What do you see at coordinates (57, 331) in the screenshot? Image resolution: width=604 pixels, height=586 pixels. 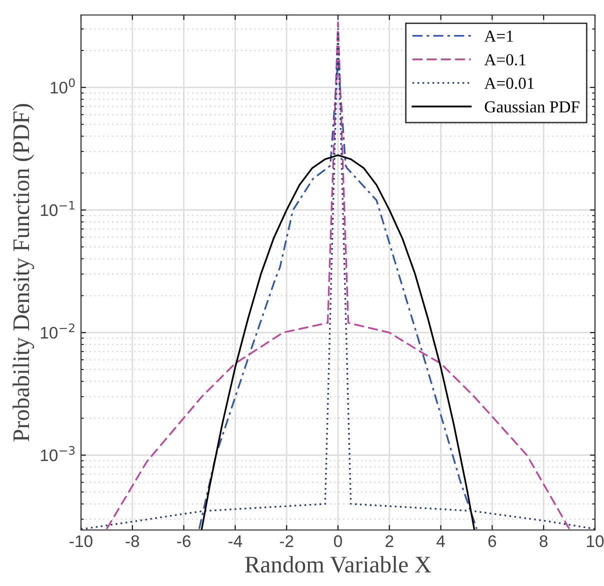 I see `y-tick-label: 10$^{−2}$` at bounding box center [57, 331].